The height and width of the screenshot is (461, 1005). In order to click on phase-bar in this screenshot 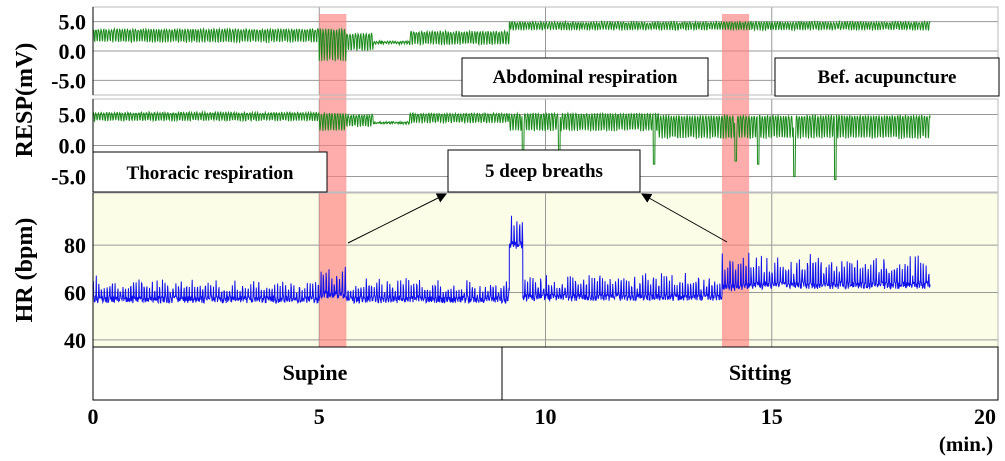, I will do `click(545, 373)`.